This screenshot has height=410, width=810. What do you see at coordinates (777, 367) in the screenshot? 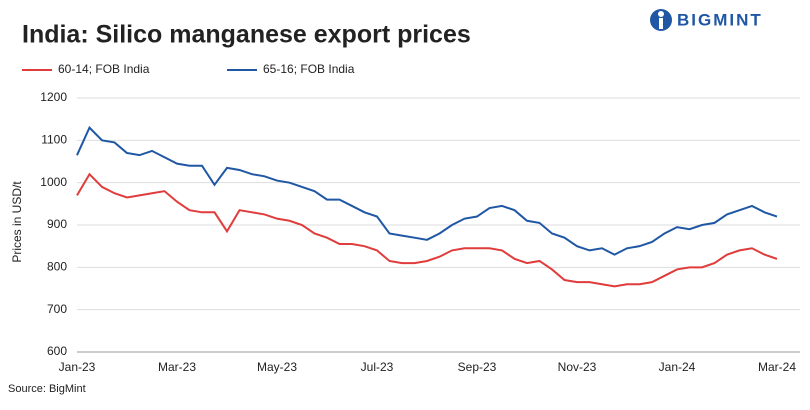
I see `x-tick-label: Mar-24` at bounding box center [777, 367].